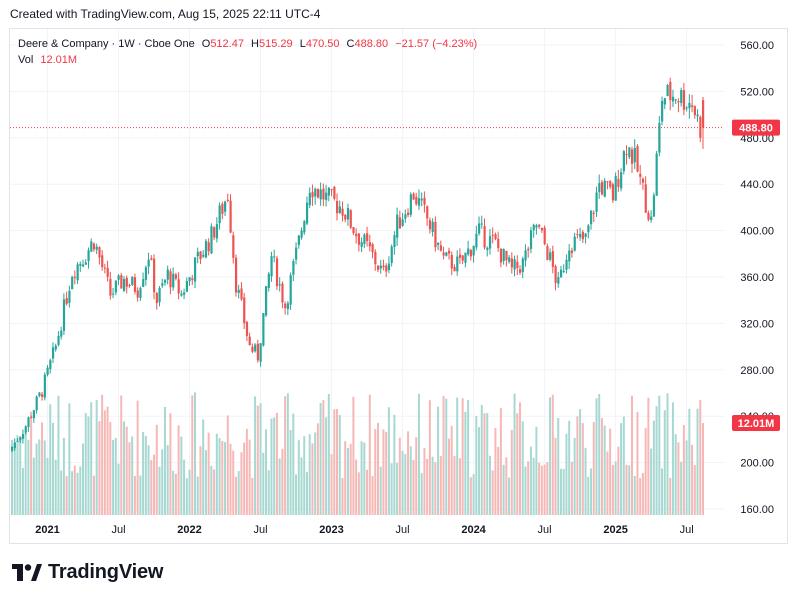  Describe the element at coordinates (26, 60) in the screenshot. I see `volume-label: Vol` at that location.